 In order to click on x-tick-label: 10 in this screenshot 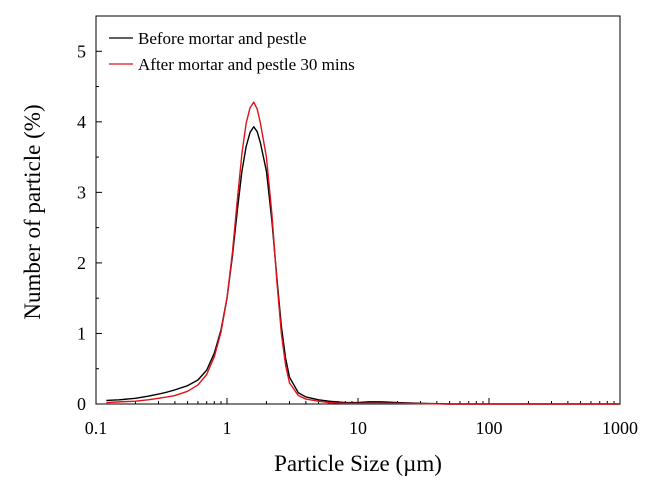, I will do `click(358, 428)`.